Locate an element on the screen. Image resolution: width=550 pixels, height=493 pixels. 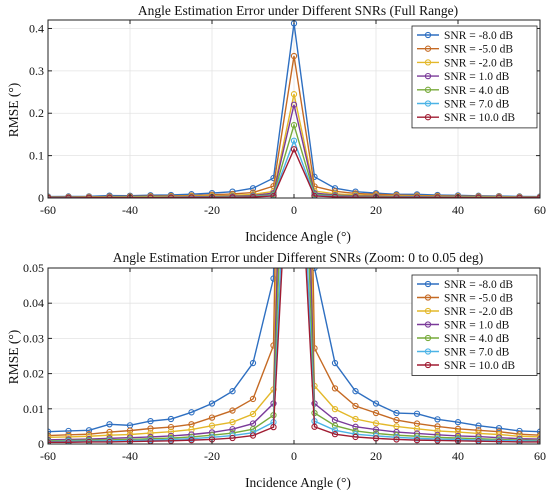
y-tick-label: 0.04 is located at coordinates (33, 303).